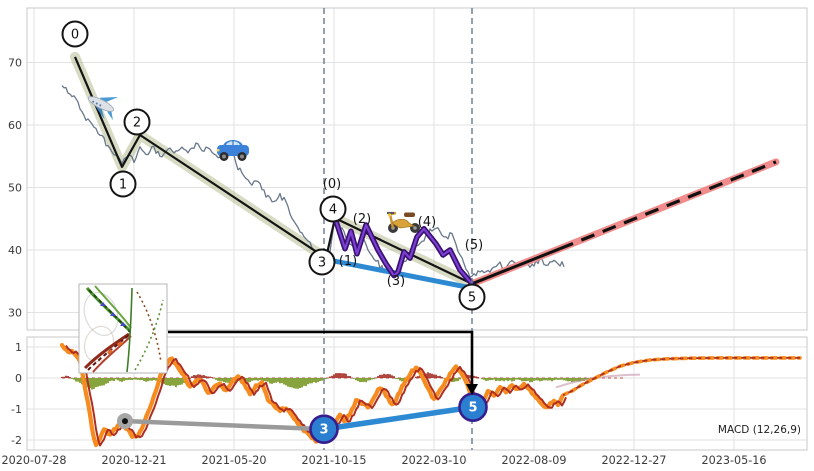  I want to click on gray-dot-center, so click(125, 421).